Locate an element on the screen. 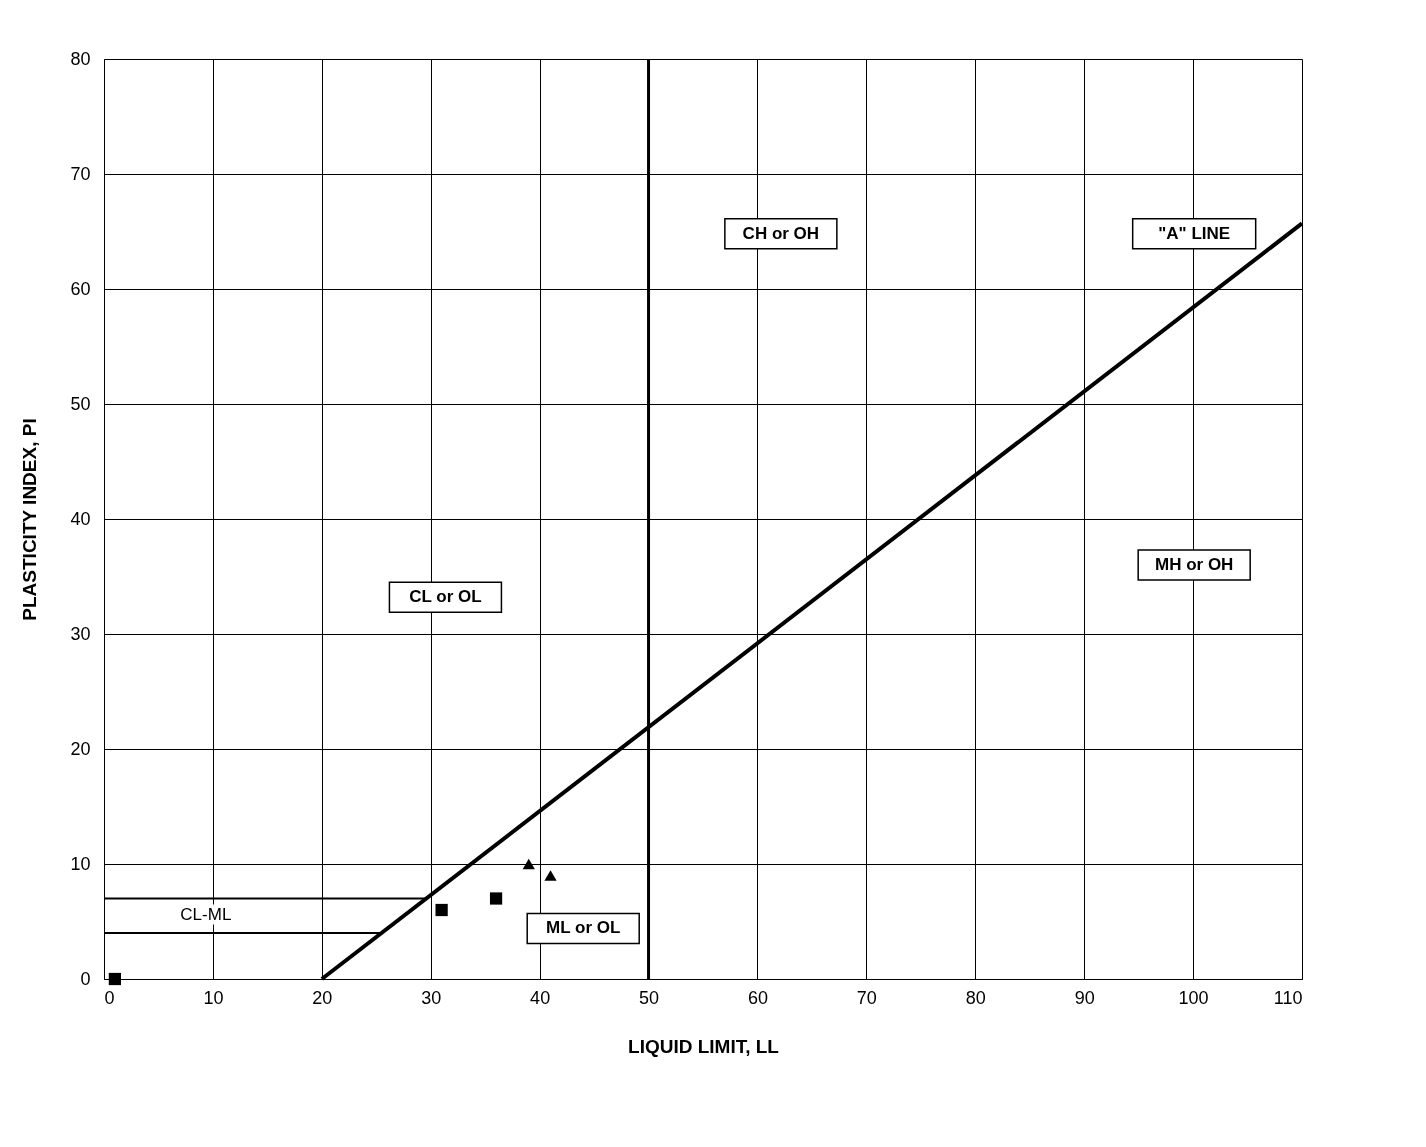 The height and width of the screenshot is (1147, 1426). x-tick-label: 50 is located at coordinates (649, 997).